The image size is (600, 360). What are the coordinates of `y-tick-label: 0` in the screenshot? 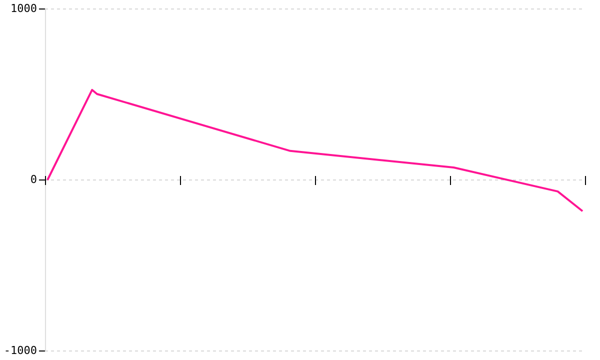 It's located at (33, 179).